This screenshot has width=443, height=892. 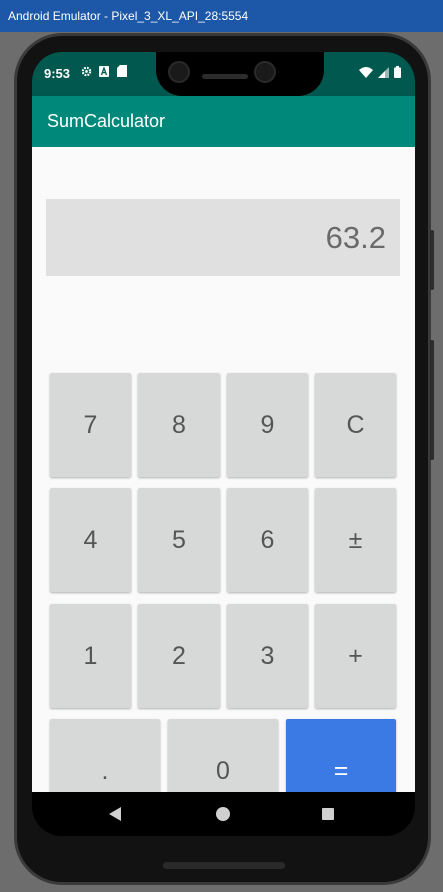 What do you see at coordinates (86, 71) in the screenshot?
I see `gear-icon` at bounding box center [86, 71].